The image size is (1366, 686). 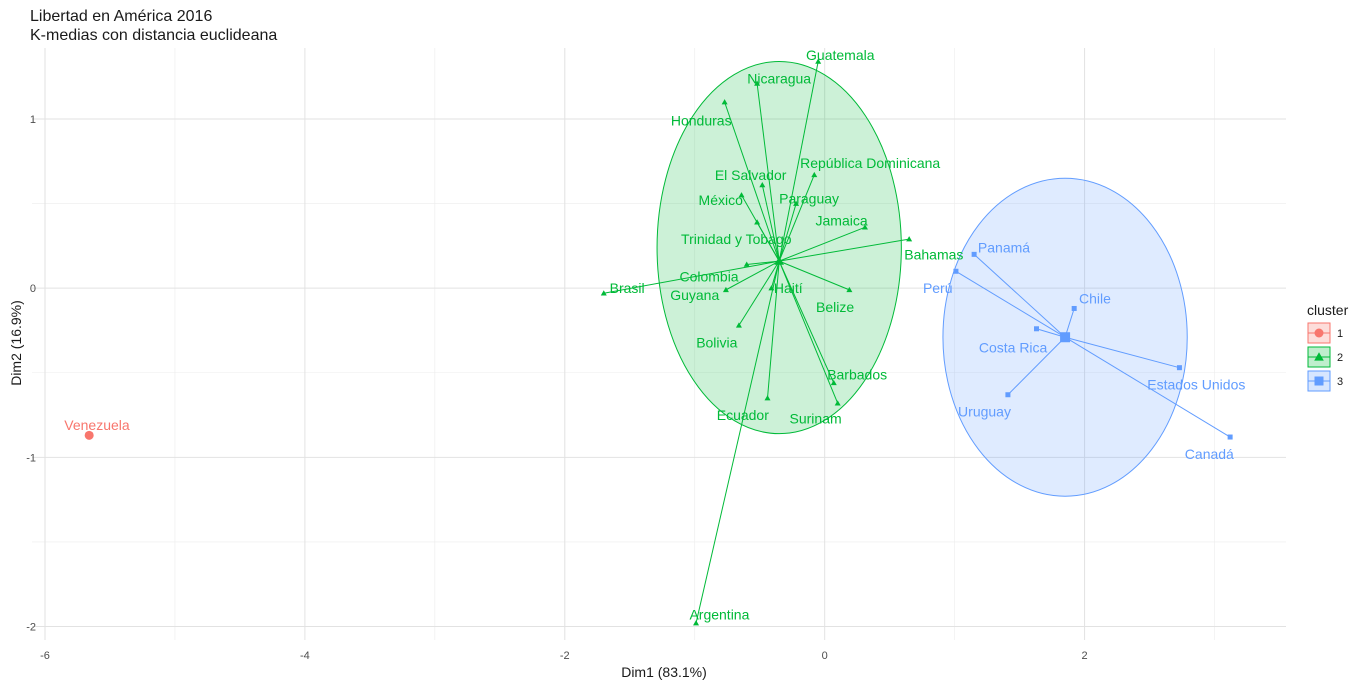 What do you see at coordinates (1095, 298) in the screenshot?
I see `point-label: Chile` at bounding box center [1095, 298].